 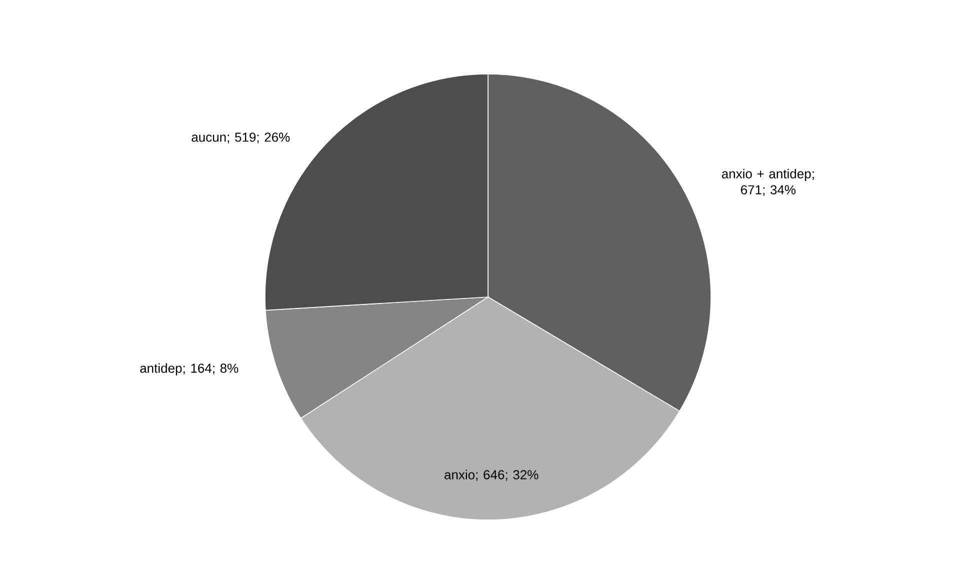 I want to click on data-label: ; 519; 26%, so click(x=259, y=138).